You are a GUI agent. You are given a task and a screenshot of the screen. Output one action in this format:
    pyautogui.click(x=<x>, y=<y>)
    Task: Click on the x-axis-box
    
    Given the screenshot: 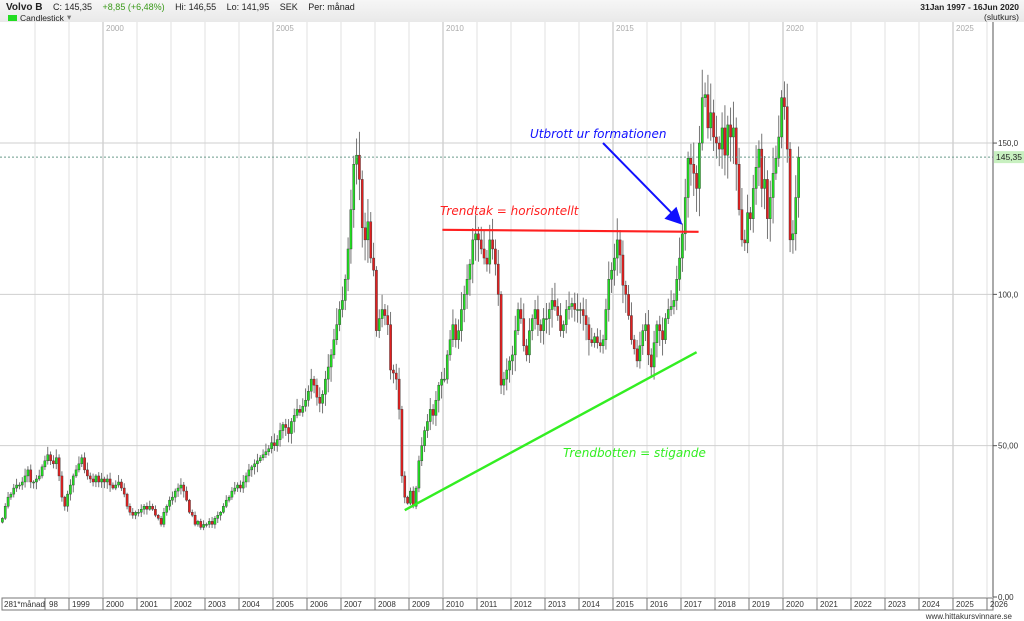 What is the action you would take?
    pyautogui.click(x=497, y=604)
    